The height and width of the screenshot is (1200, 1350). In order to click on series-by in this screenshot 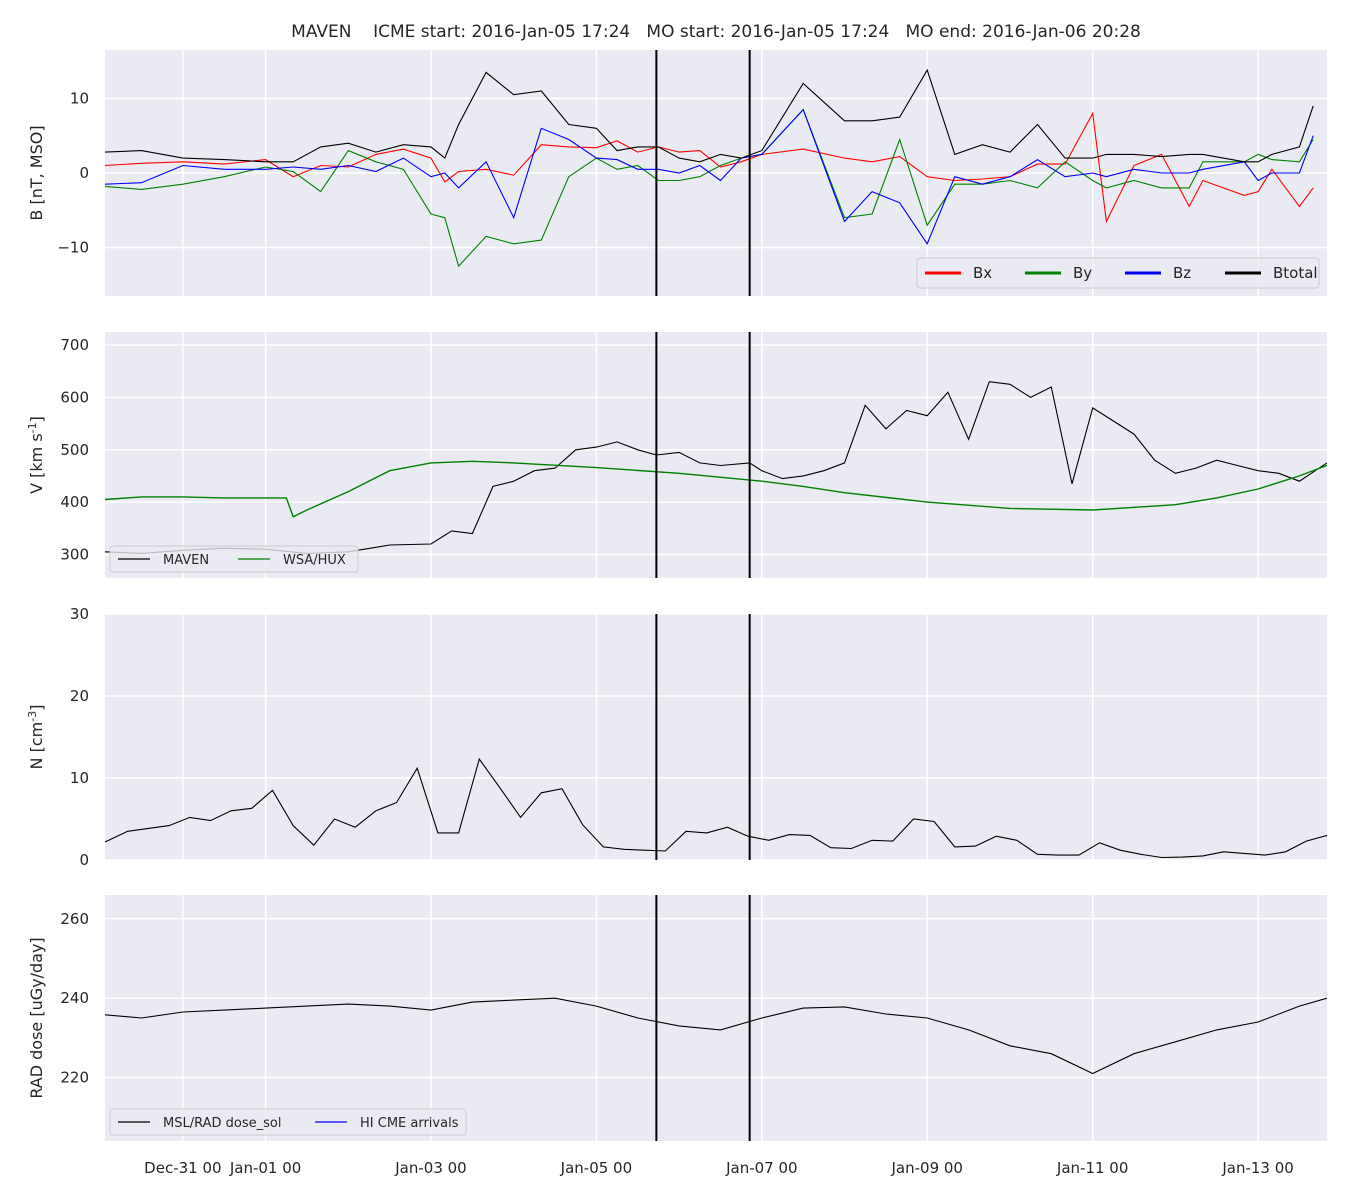, I will do `click(709, 188)`.